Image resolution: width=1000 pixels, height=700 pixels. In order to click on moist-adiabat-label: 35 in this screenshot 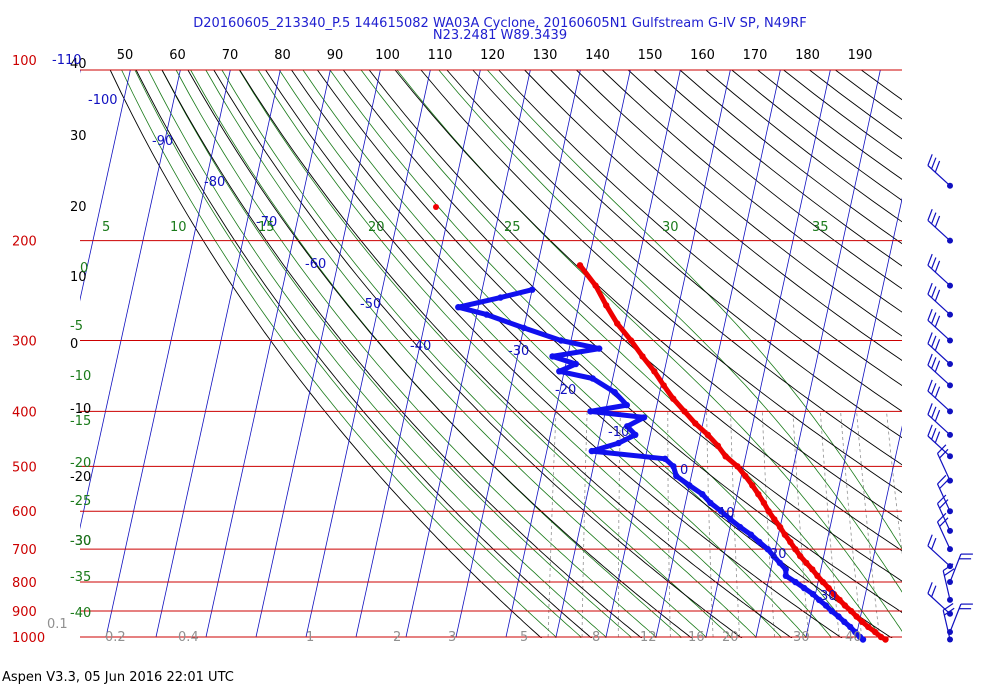, I will do `click(820, 227)`.